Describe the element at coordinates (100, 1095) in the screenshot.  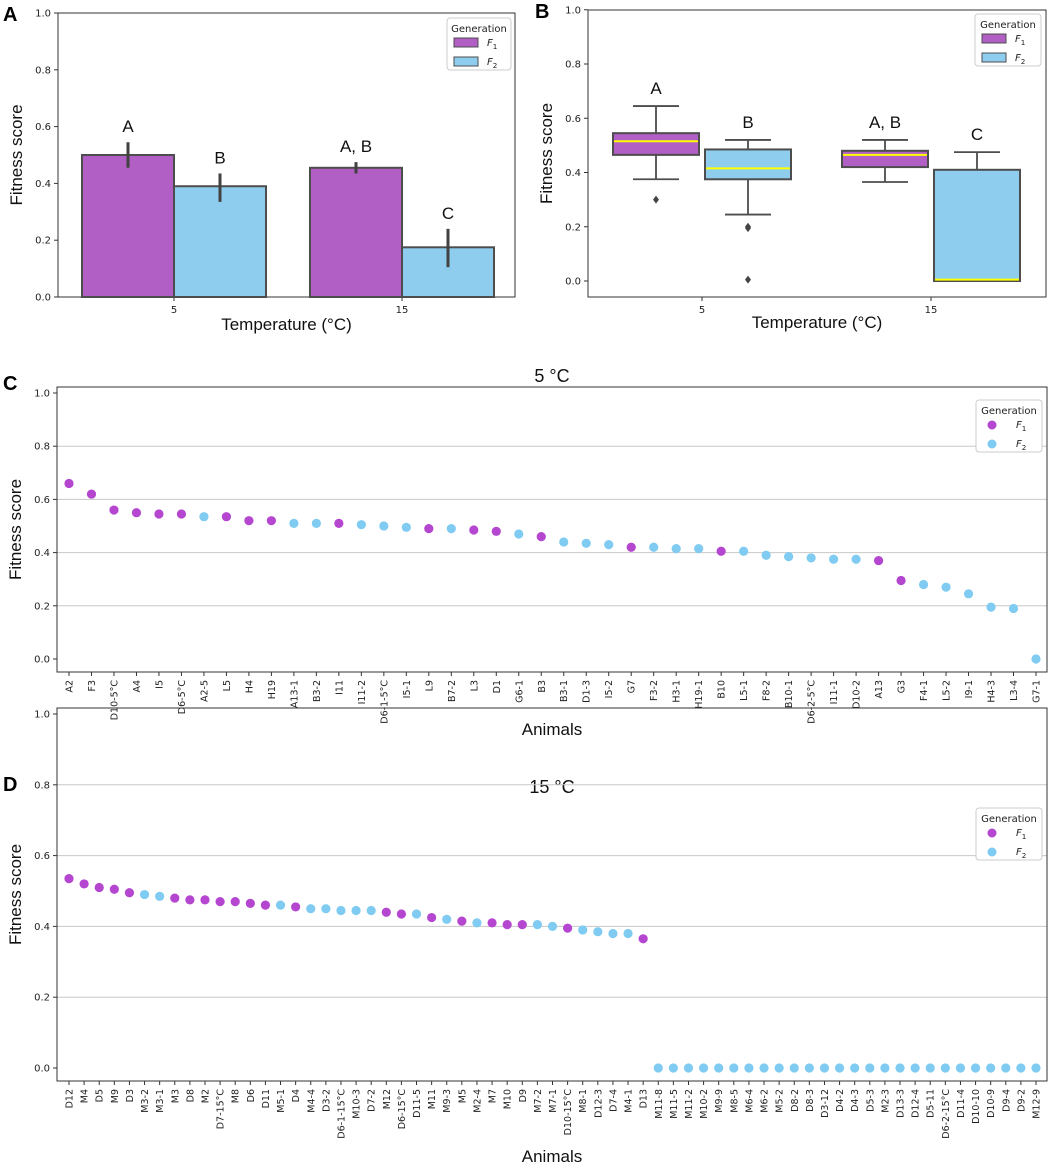
I see `x-tick-label: D5` at that location.